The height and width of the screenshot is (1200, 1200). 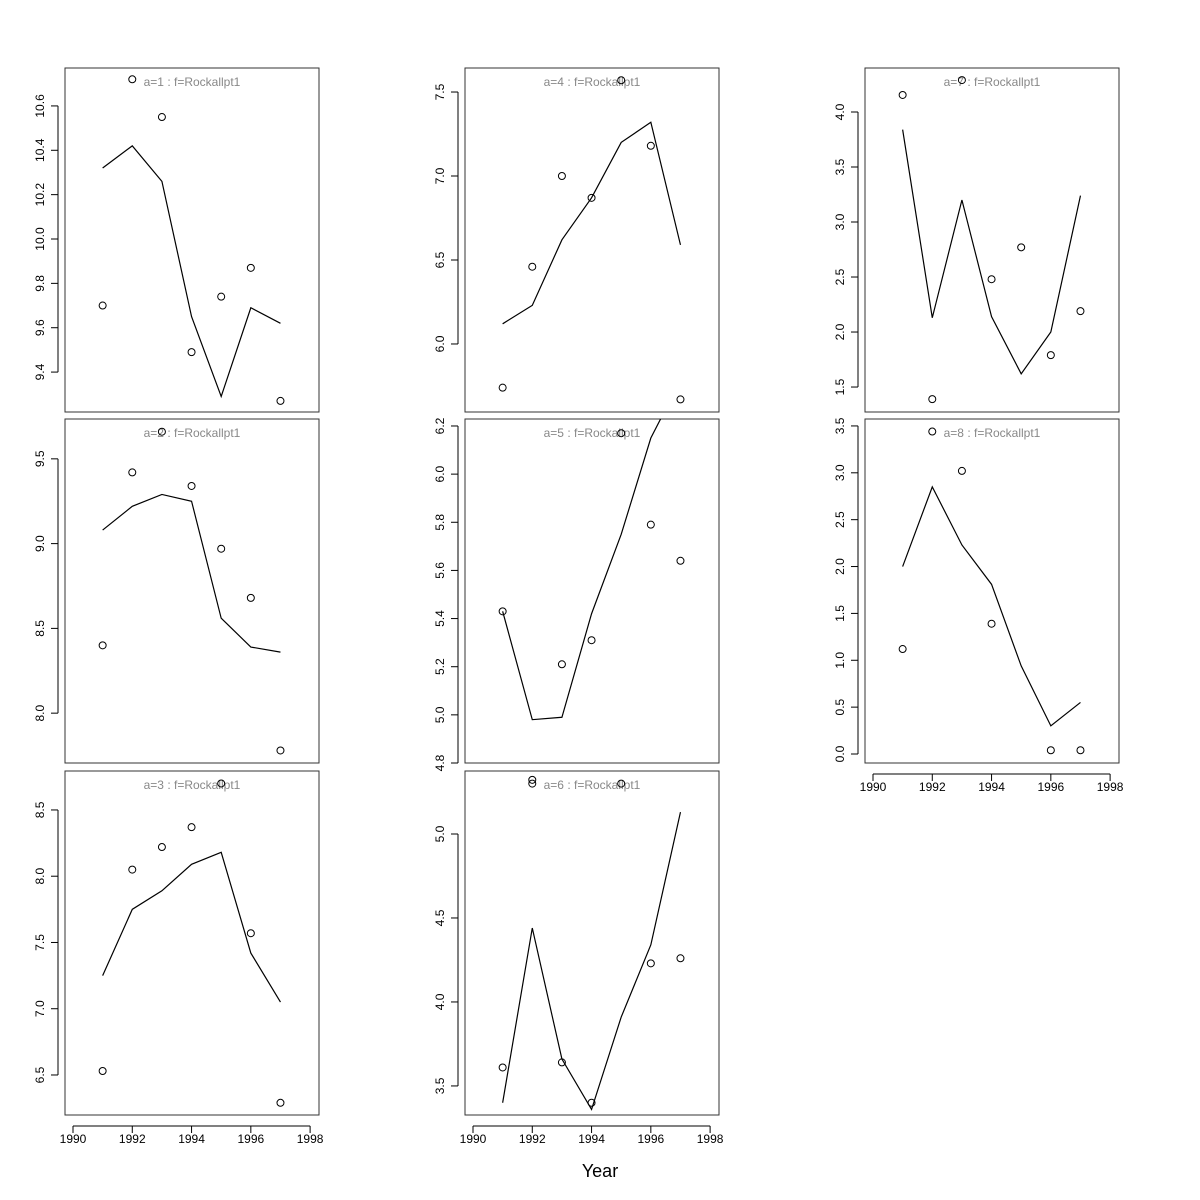 I want to click on y-tick-label: 2.5, so click(x=840, y=276).